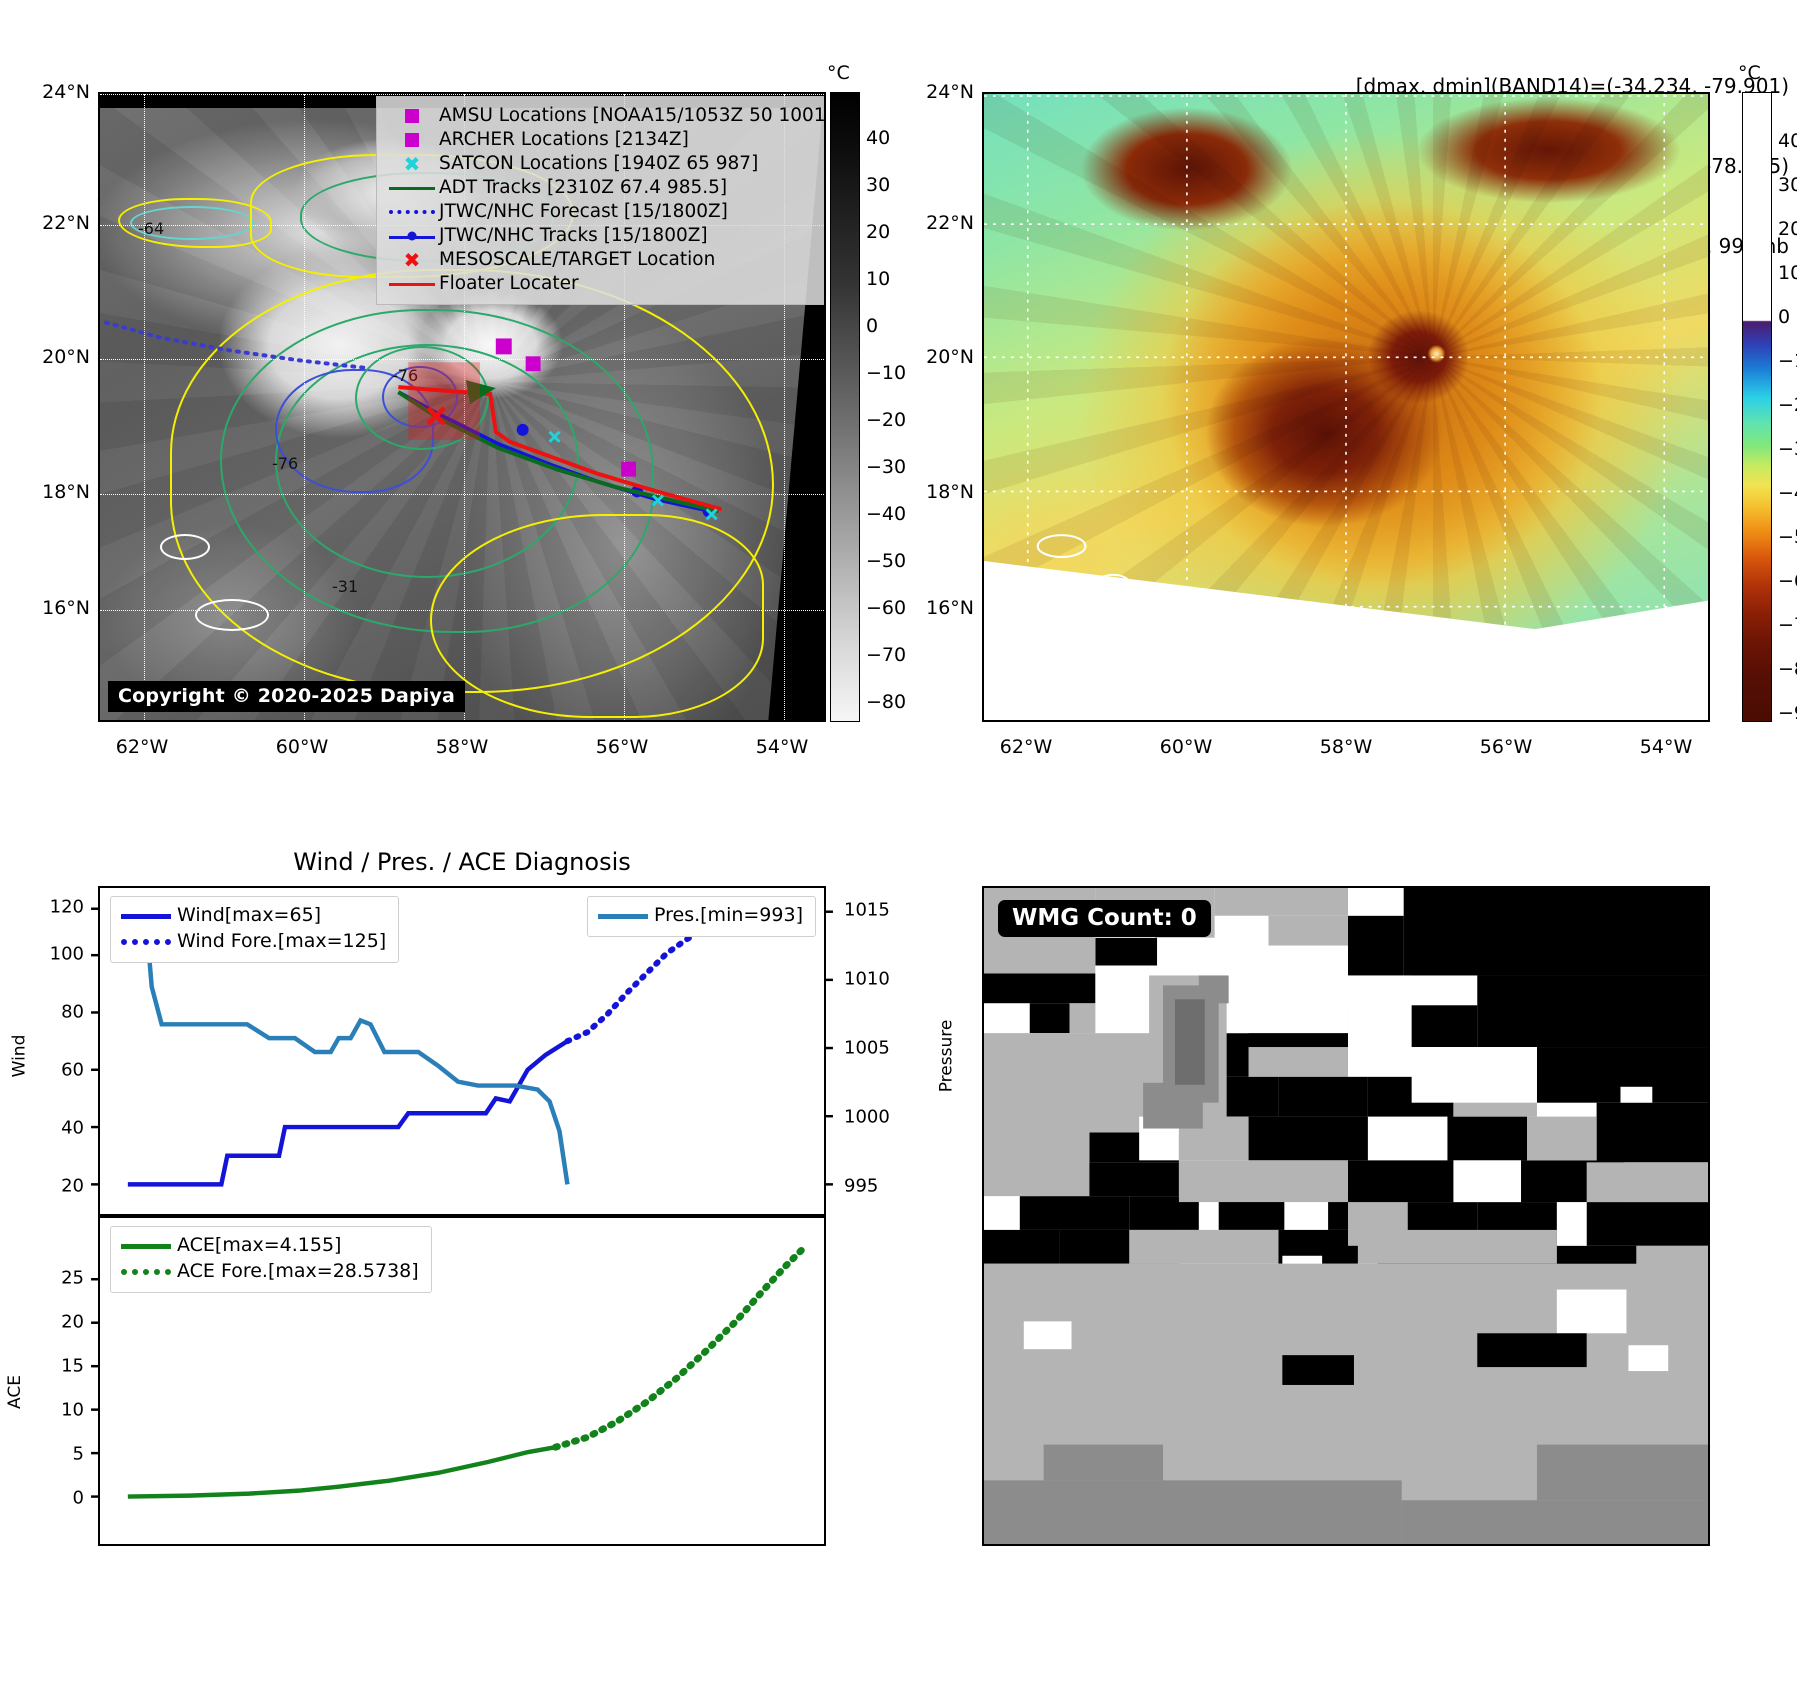 This screenshot has height=1690, width=1797. Describe the element at coordinates (573, 235) in the screenshot. I see `legend-label: JTWC/NHC Tracks [15/1800Z]` at that location.